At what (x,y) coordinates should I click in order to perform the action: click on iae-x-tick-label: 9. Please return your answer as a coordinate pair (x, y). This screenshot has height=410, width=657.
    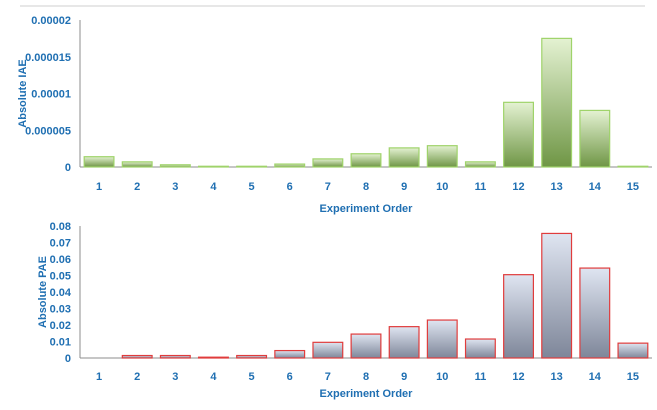
    Looking at the image, I should click on (404, 187).